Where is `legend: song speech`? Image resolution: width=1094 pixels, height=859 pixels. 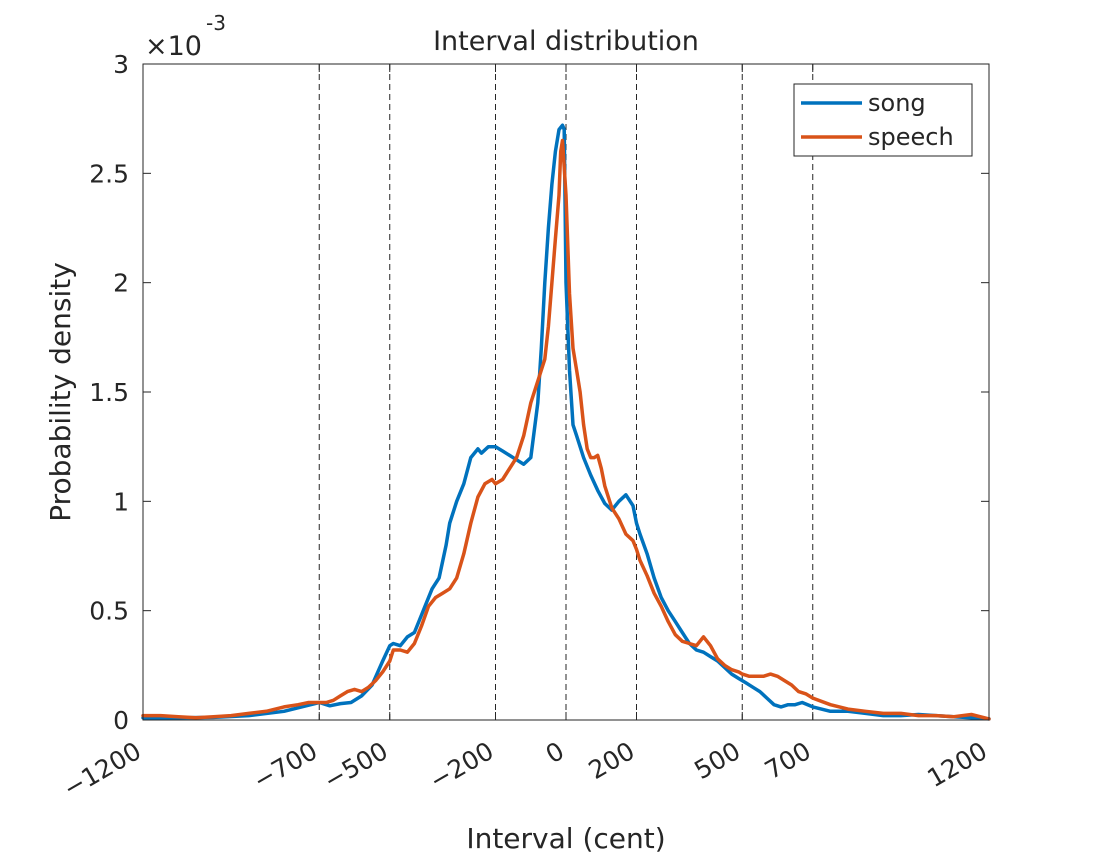 legend: song speech is located at coordinates (883, 120).